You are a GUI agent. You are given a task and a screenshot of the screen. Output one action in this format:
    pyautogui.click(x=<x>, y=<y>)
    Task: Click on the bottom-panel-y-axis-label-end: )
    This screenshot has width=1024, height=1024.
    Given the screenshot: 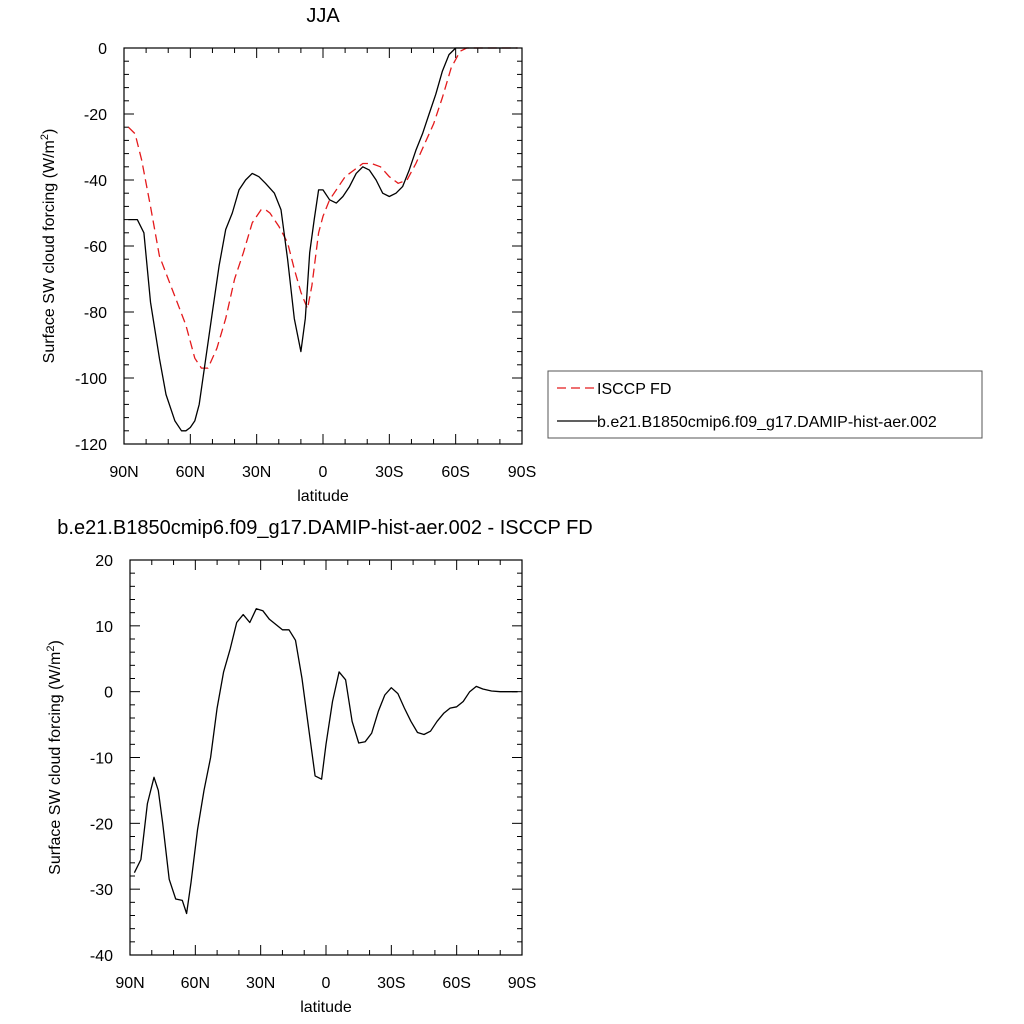 What is the action you would take?
    pyautogui.click(x=55, y=642)
    